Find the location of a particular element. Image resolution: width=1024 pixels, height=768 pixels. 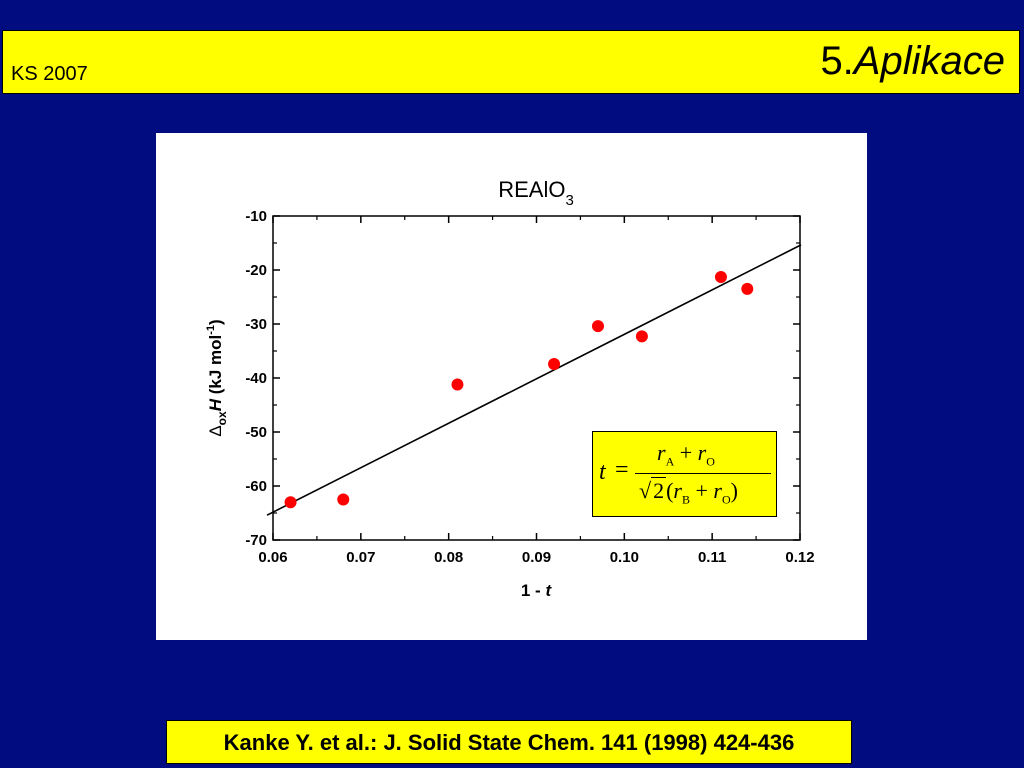

formula-denominator: √2(rB + rO) is located at coordinates (688, 492).